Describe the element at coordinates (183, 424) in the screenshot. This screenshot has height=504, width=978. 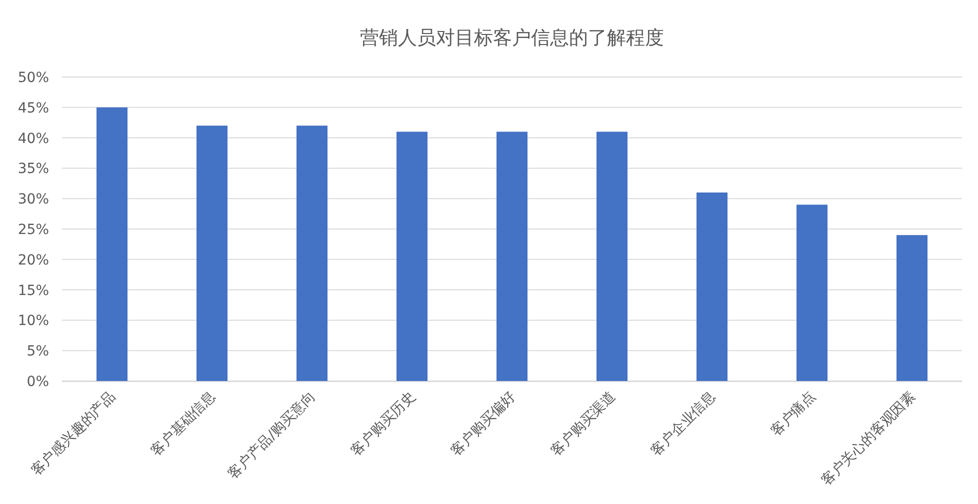
I see `x-tick-label: 客户基础信息` at that location.